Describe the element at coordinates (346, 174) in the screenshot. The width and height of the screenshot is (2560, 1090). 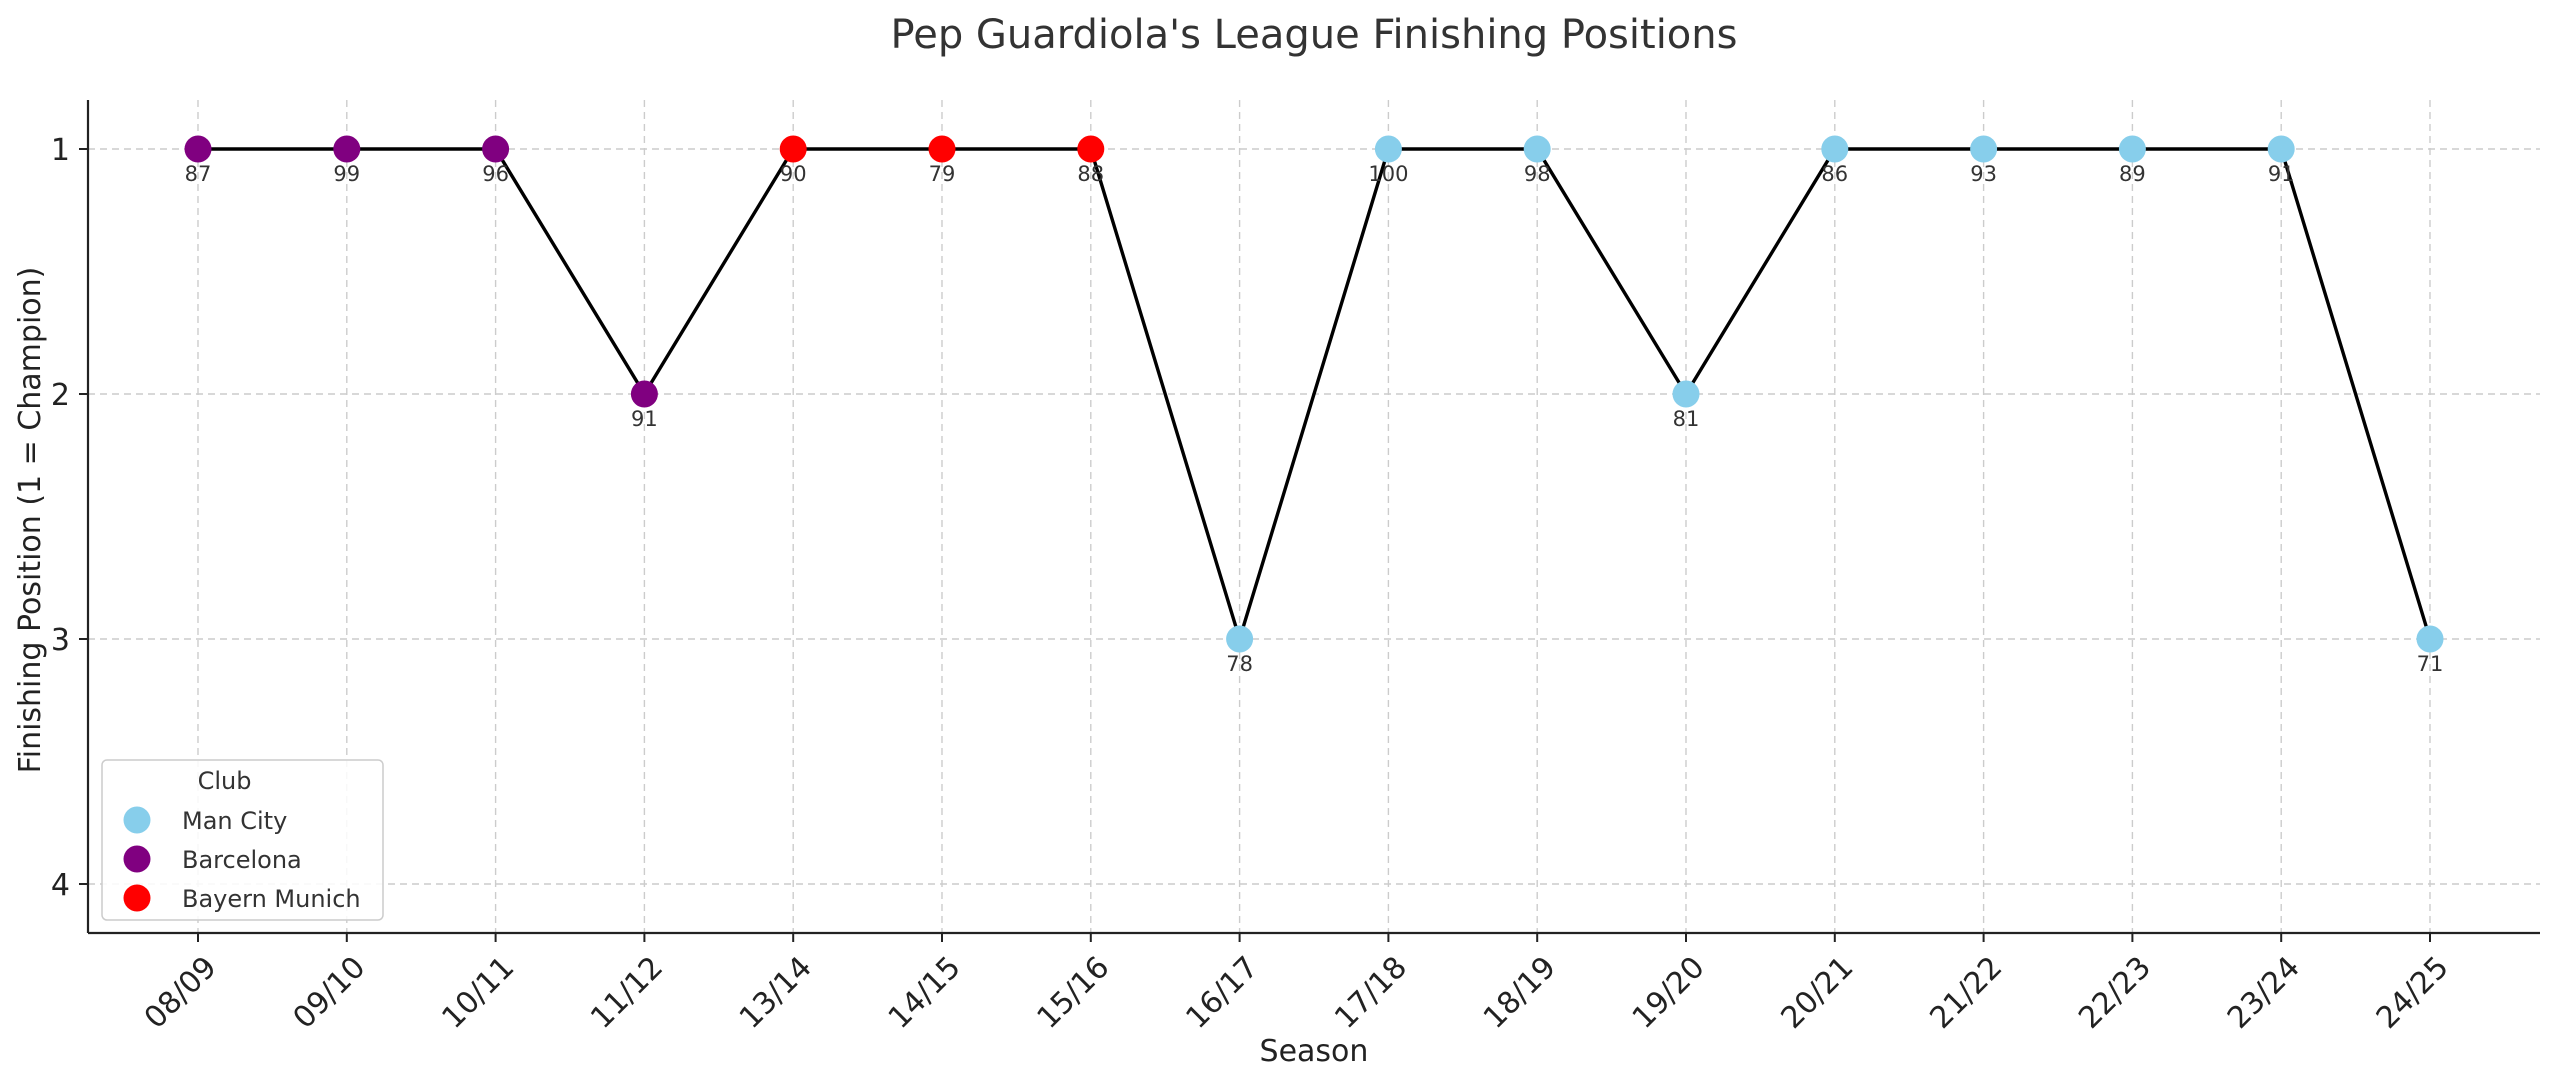
I see `data-label: 99` at that location.